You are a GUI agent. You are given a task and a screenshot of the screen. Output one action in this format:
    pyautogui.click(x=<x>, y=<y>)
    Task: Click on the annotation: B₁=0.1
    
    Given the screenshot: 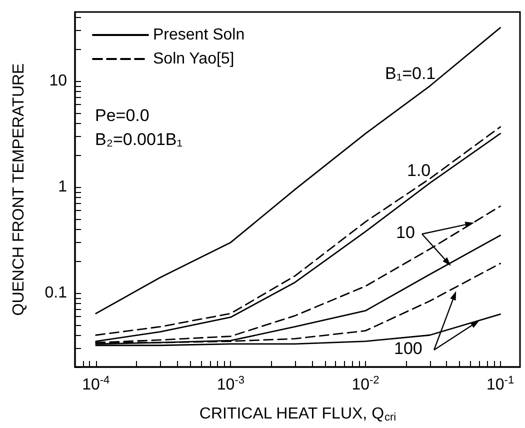 What is the action you would take?
    pyautogui.click(x=410, y=73)
    